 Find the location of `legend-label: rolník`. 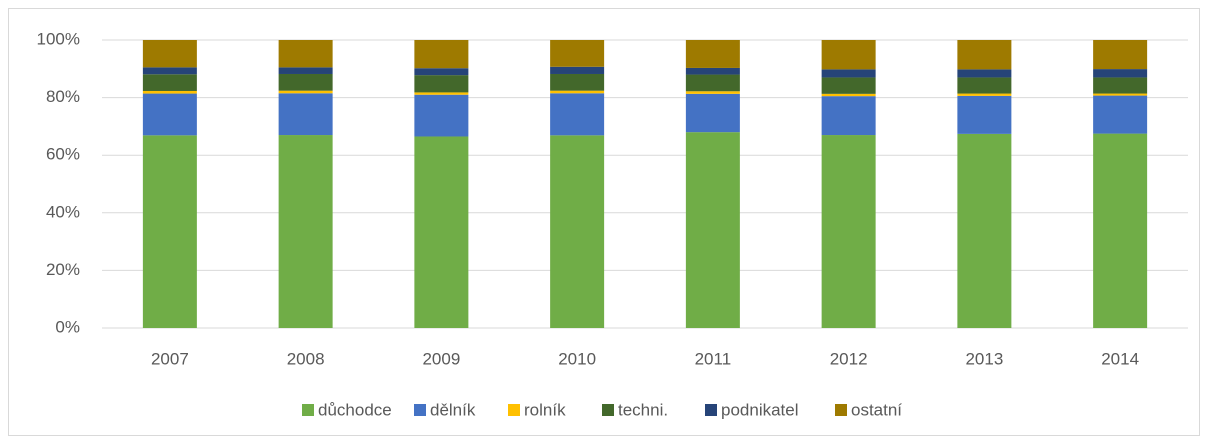

legend-label: rolník is located at coordinates (545, 409).